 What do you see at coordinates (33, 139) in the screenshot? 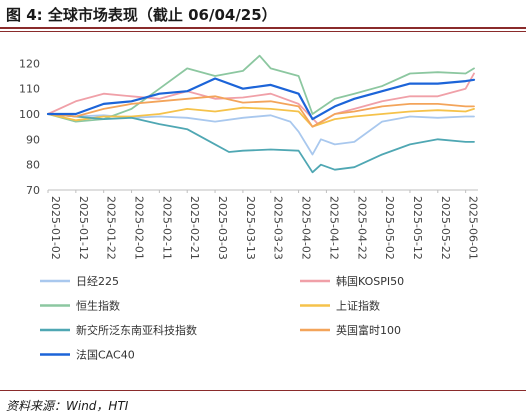
I see `y-tick-label: 90` at bounding box center [33, 139].